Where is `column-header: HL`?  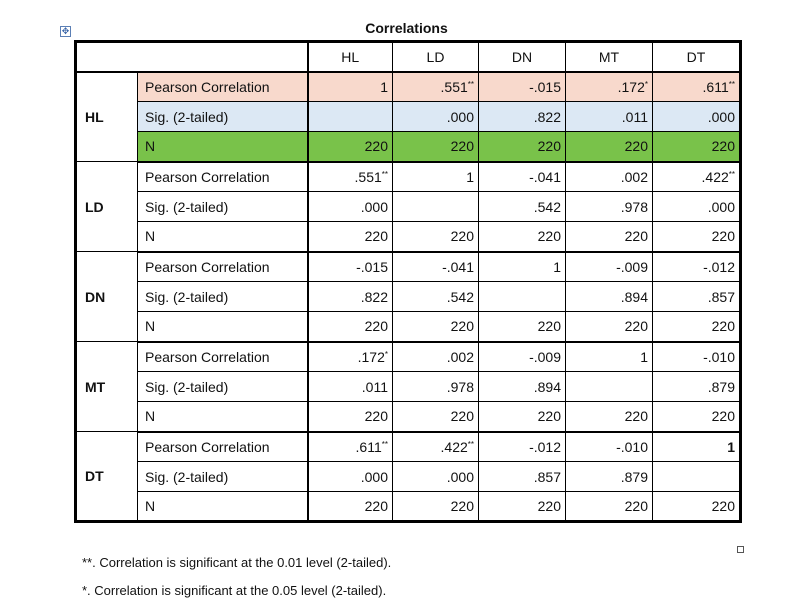 column-header: HL is located at coordinates (350, 57).